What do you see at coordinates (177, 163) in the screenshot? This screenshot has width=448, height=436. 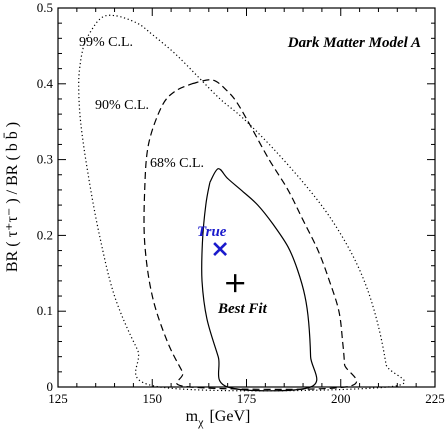 I see `label-68cl: 68% C.L.` at bounding box center [177, 163].